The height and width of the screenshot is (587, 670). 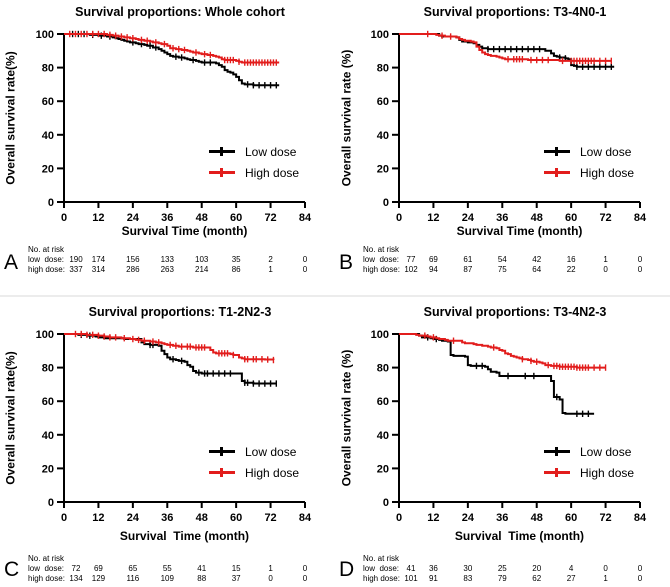 What do you see at coordinates (468, 218) in the screenshot?
I see `x-tick-label: 24` at bounding box center [468, 218].